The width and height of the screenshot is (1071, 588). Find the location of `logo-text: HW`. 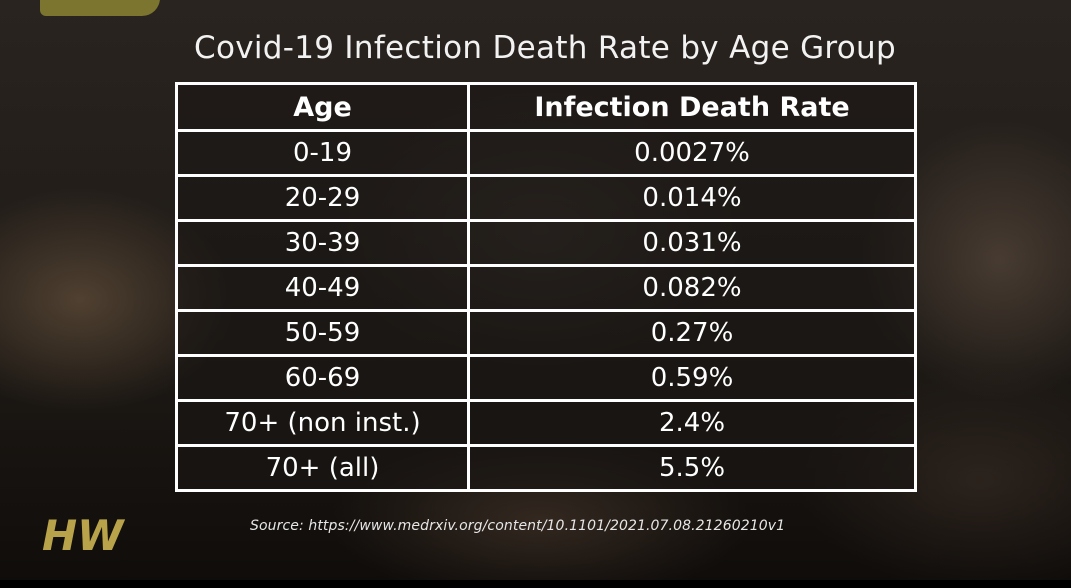

logo-text: HW is located at coordinates (84, 533).